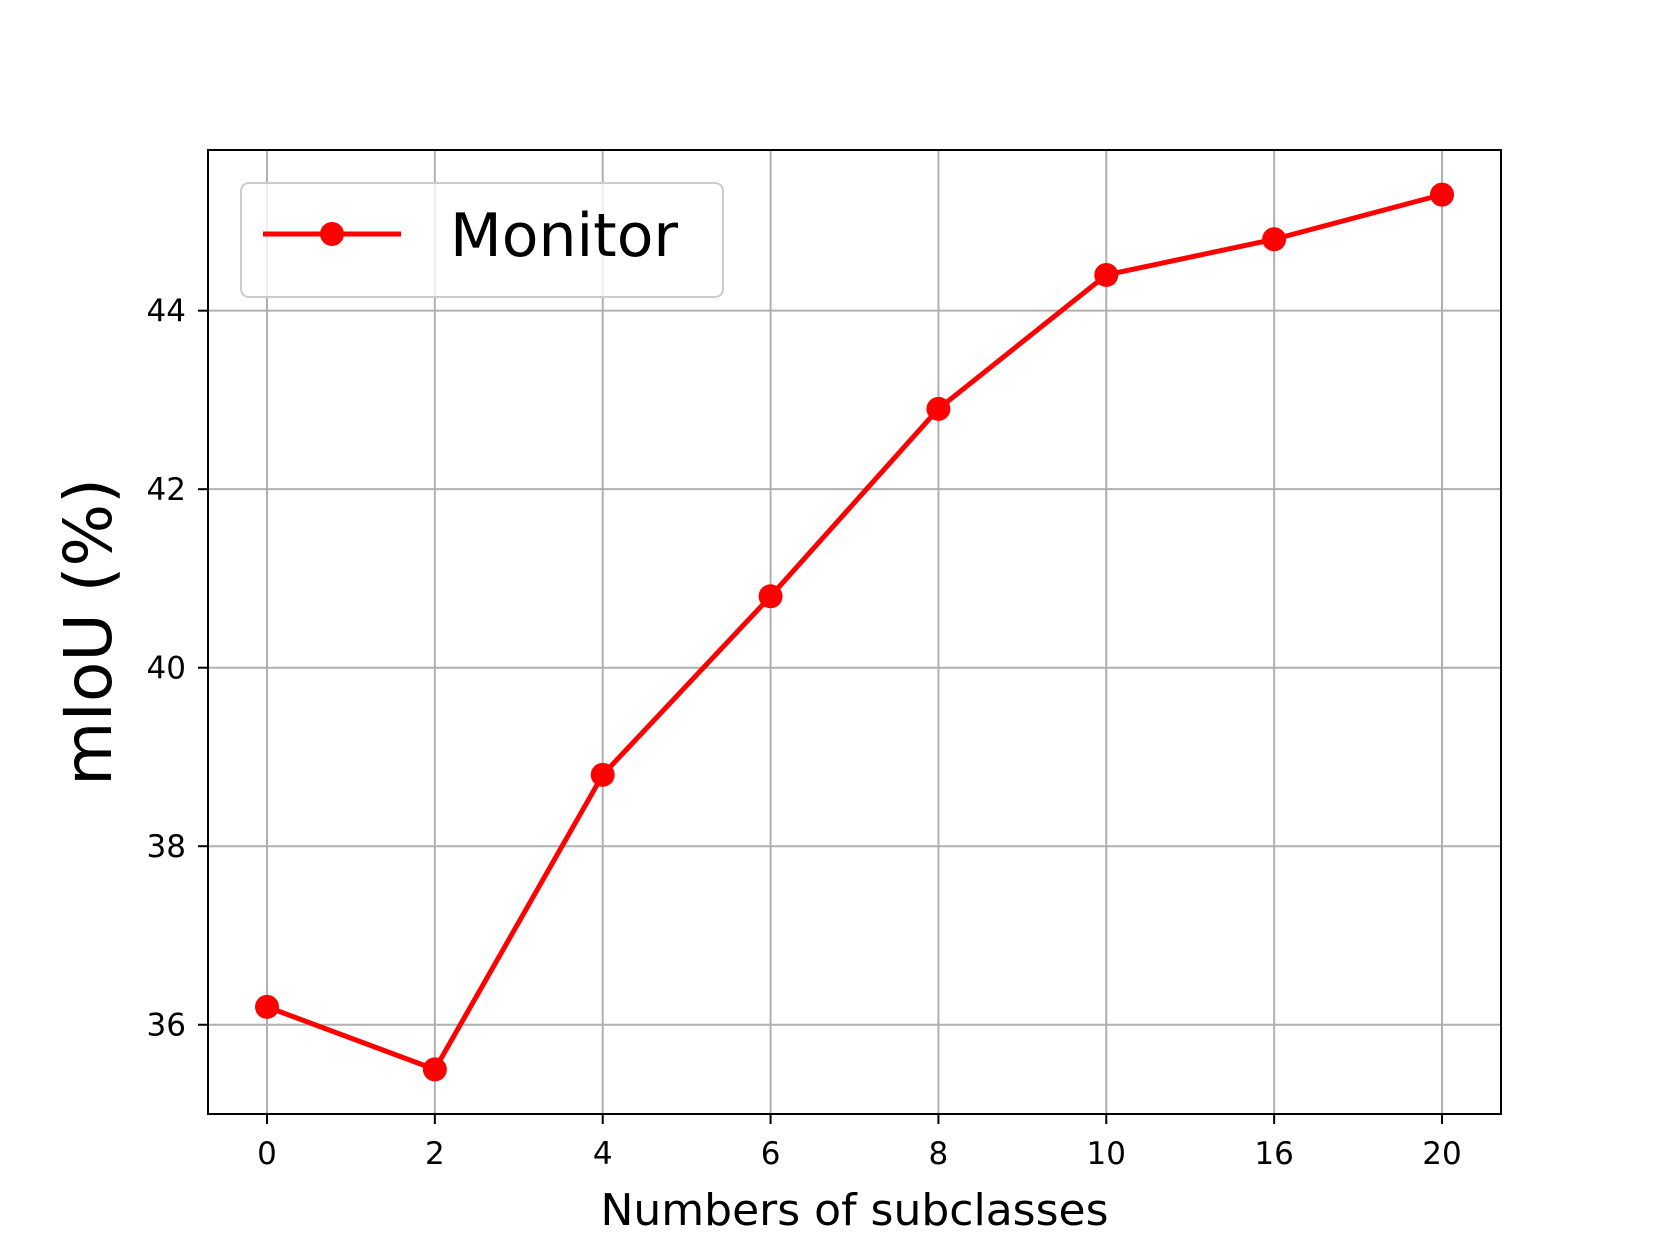 This screenshot has height=1250, width=1660. What do you see at coordinates (1273, 1154) in the screenshot?
I see `x-tick-label: 16` at bounding box center [1273, 1154].